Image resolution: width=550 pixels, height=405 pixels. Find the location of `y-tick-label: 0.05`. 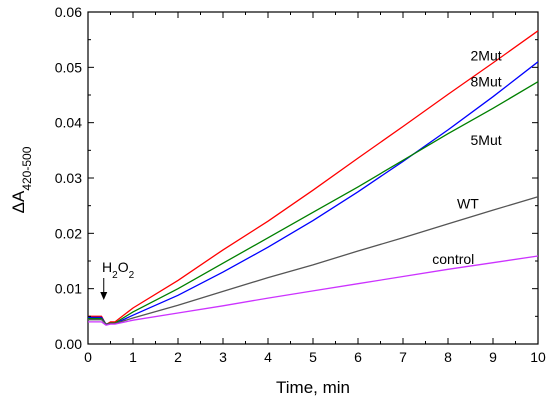

y-tick-label: 0.05 is located at coordinates (68, 67).